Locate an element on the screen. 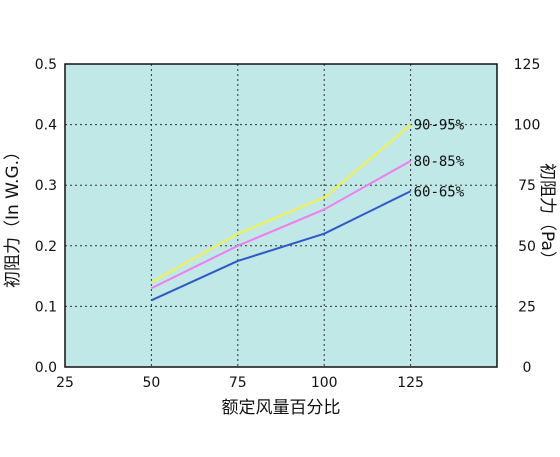  y-left-axis-title: 初阻力（In W.G.） is located at coordinates (13, 215).